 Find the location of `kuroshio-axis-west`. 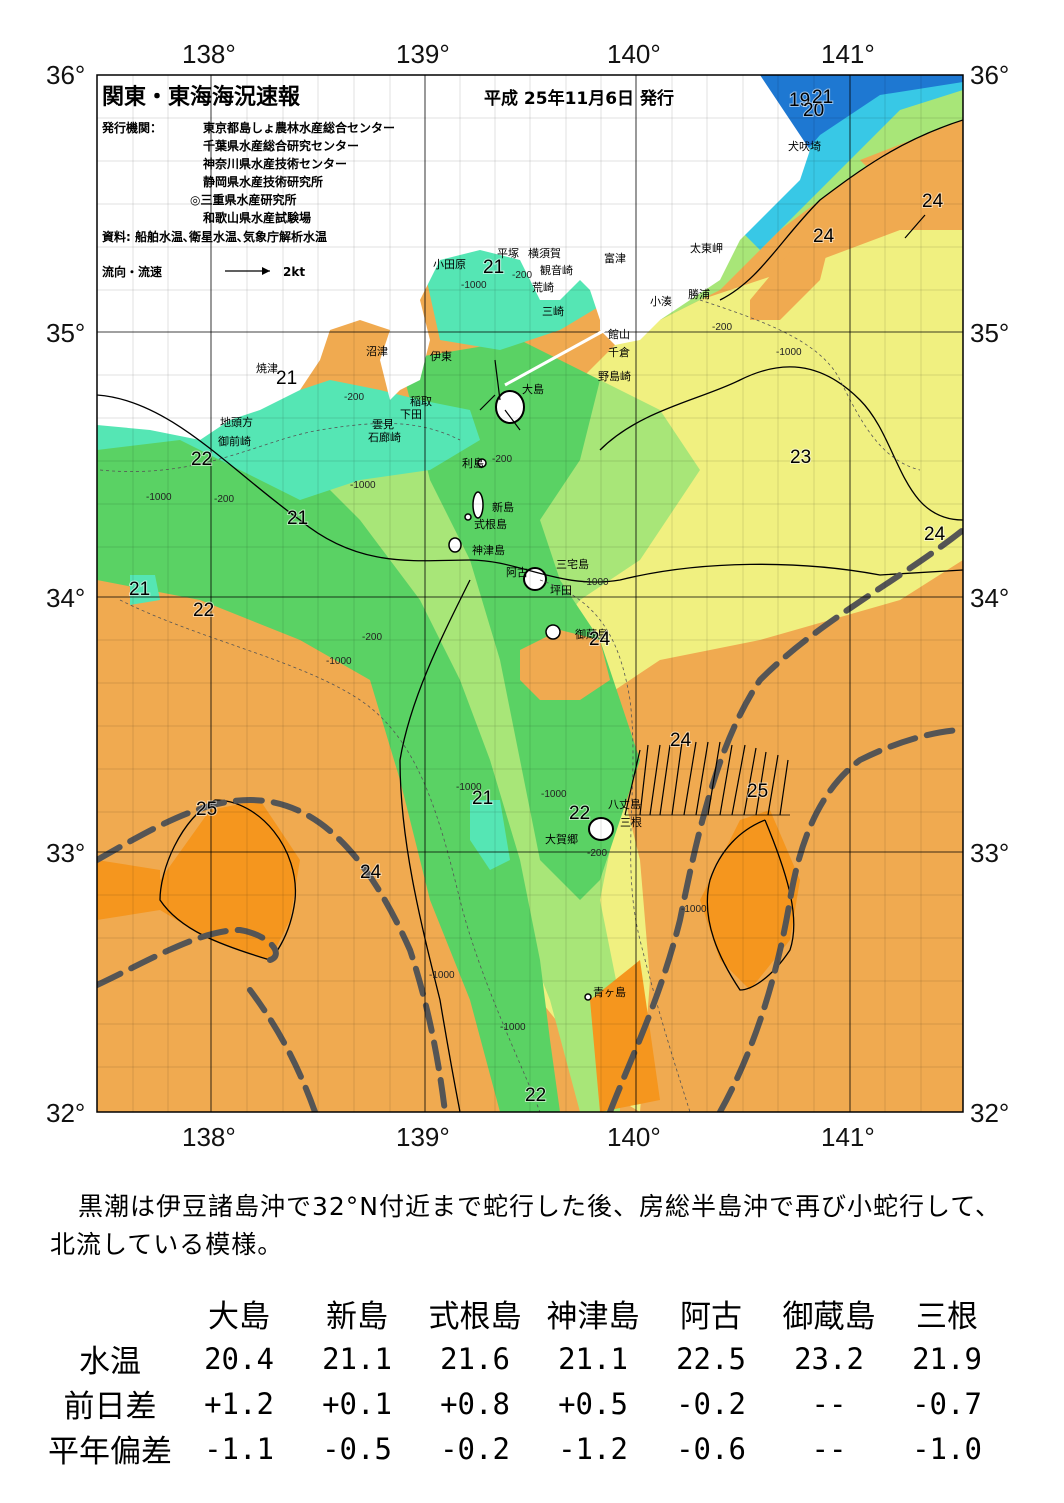

kuroshio-axis-west is located at coordinates (272, 954).